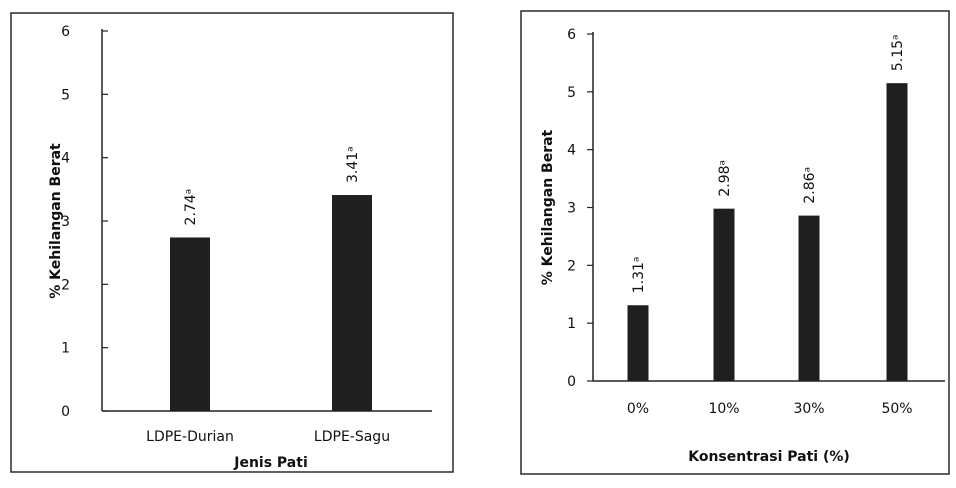 The width and height of the screenshot is (956, 488). I want to click on right-y-axis-title: % Kehilangan Berat, so click(548, 207).